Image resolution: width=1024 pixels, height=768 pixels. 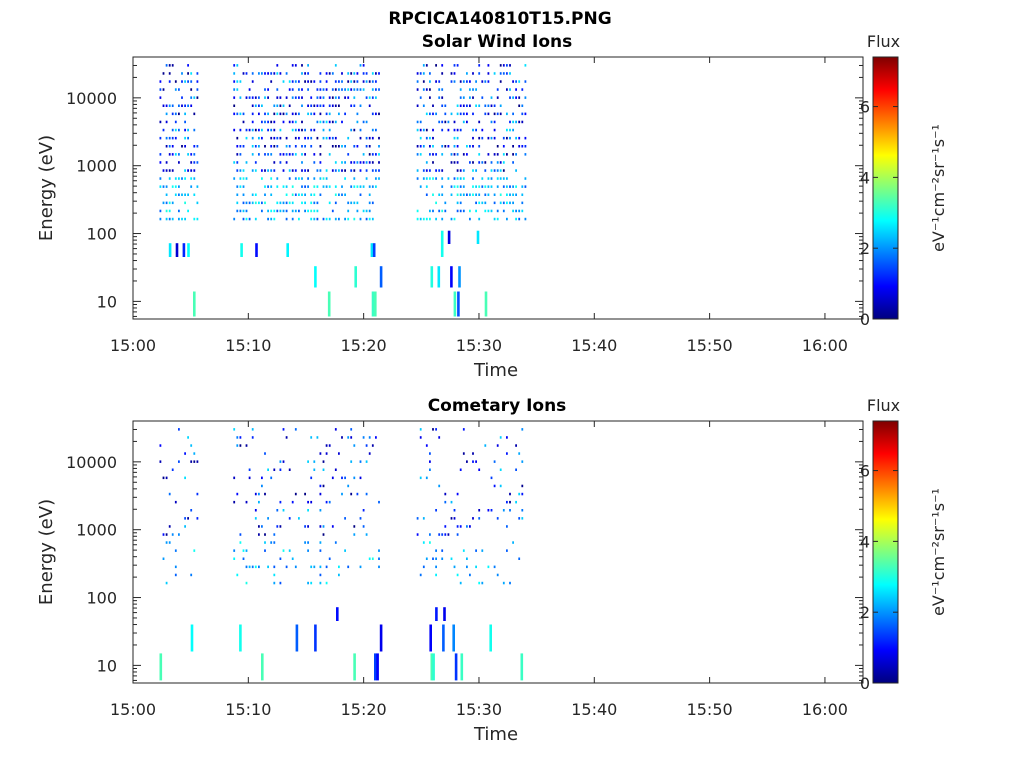 I want to click on colorbar-label: Flux, so click(x=883, y=405).